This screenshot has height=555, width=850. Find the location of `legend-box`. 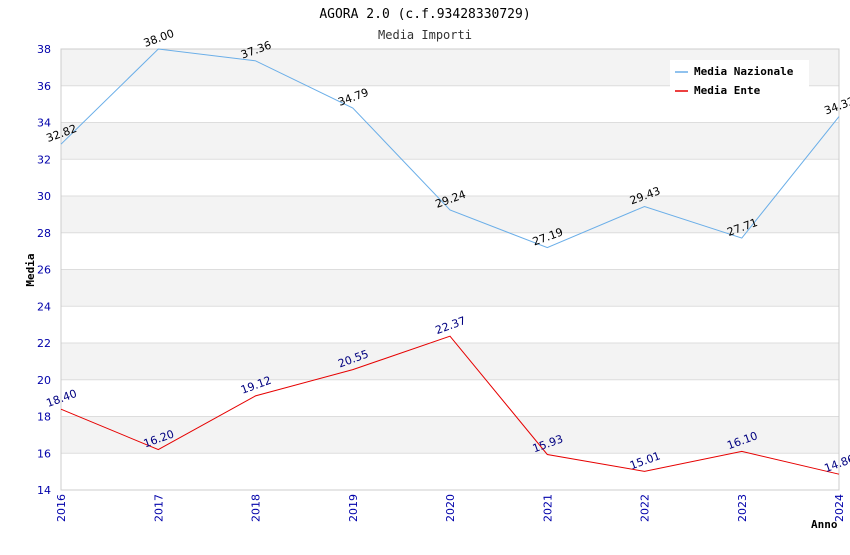

legend-box is located at coordinates (739, 81).